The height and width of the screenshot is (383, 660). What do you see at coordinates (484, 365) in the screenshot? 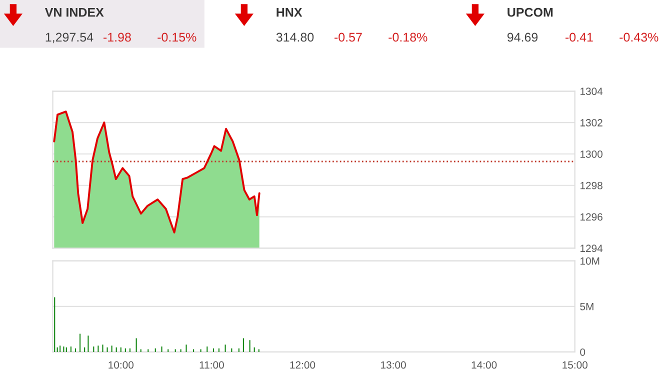
I see `x-tick-label: 14:00` at bounding box center [484, 365].